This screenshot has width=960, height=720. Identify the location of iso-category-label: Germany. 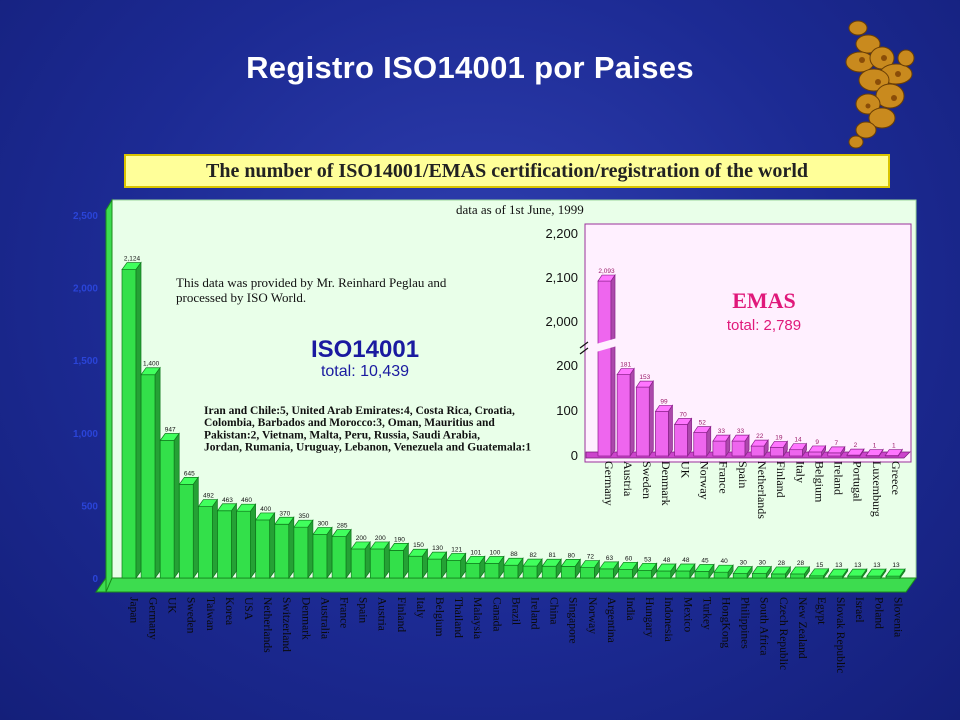
(152, 618).